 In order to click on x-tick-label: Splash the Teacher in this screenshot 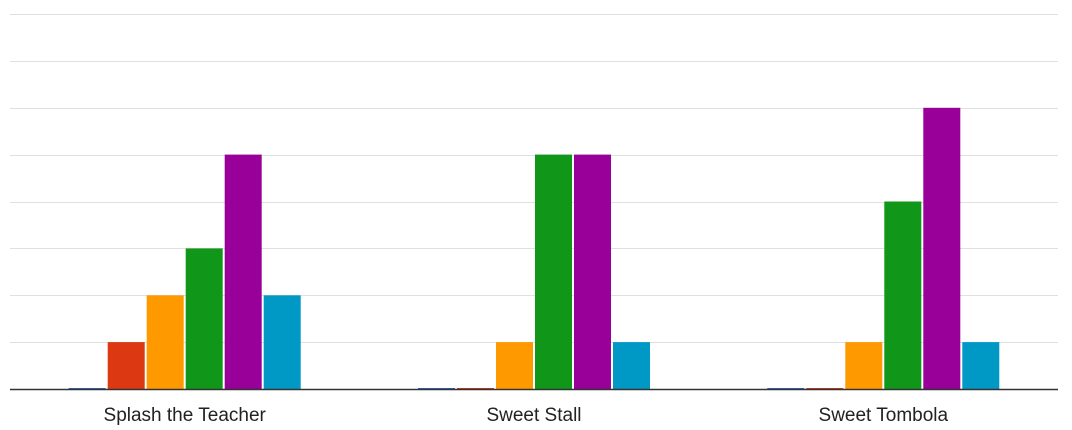, I will do `click(185, 415)`.